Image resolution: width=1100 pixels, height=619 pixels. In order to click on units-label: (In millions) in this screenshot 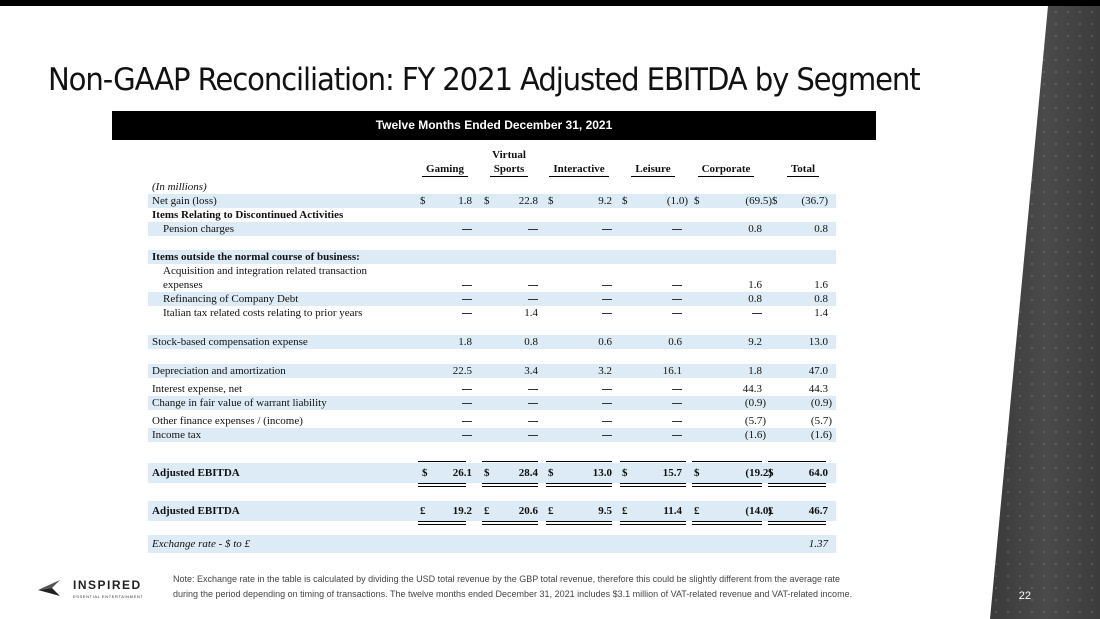, I will do `click(179, 187)`.